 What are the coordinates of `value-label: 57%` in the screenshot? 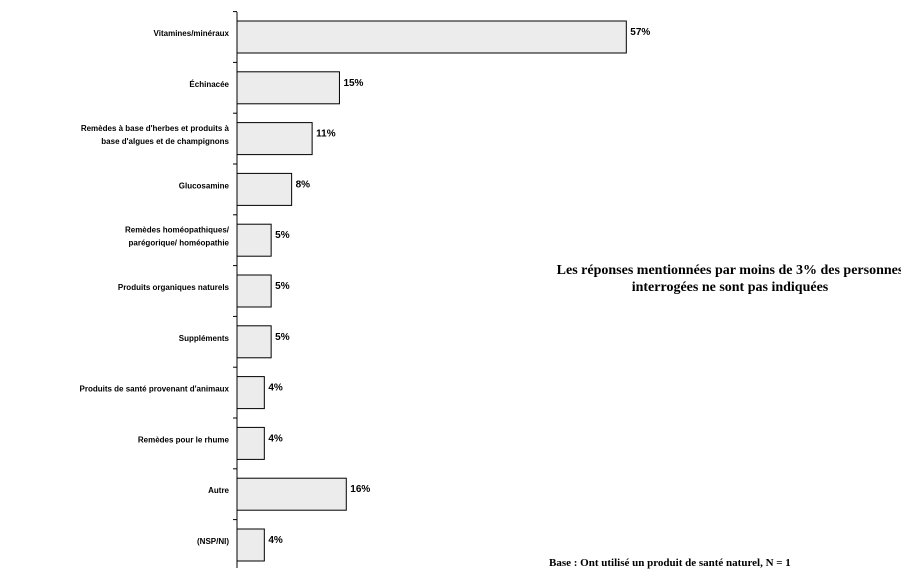 It's located at (640, 32).